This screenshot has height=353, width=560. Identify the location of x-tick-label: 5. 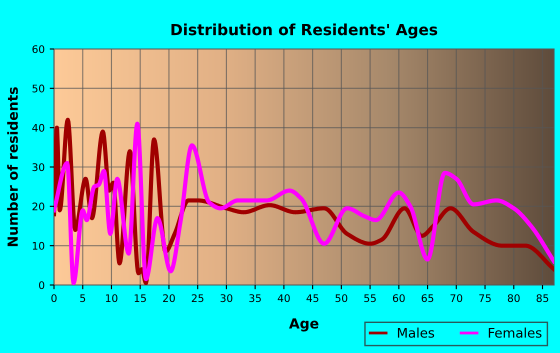
(83, 298).